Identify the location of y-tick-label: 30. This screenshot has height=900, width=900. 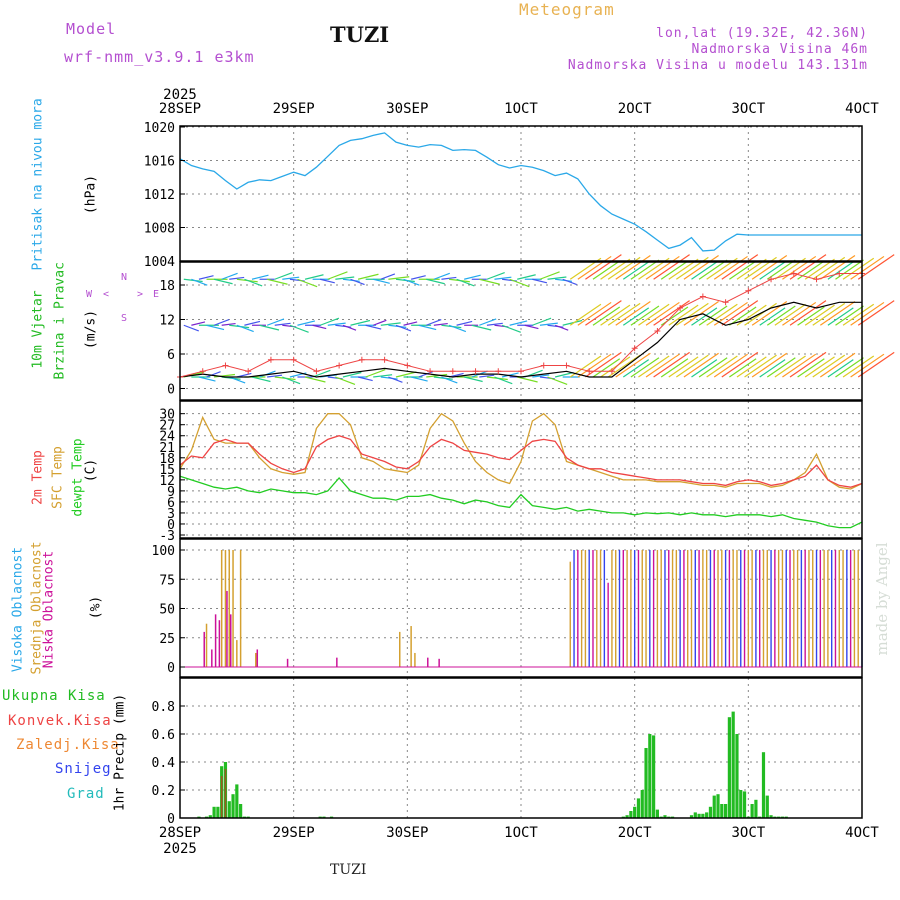
(167, 415).